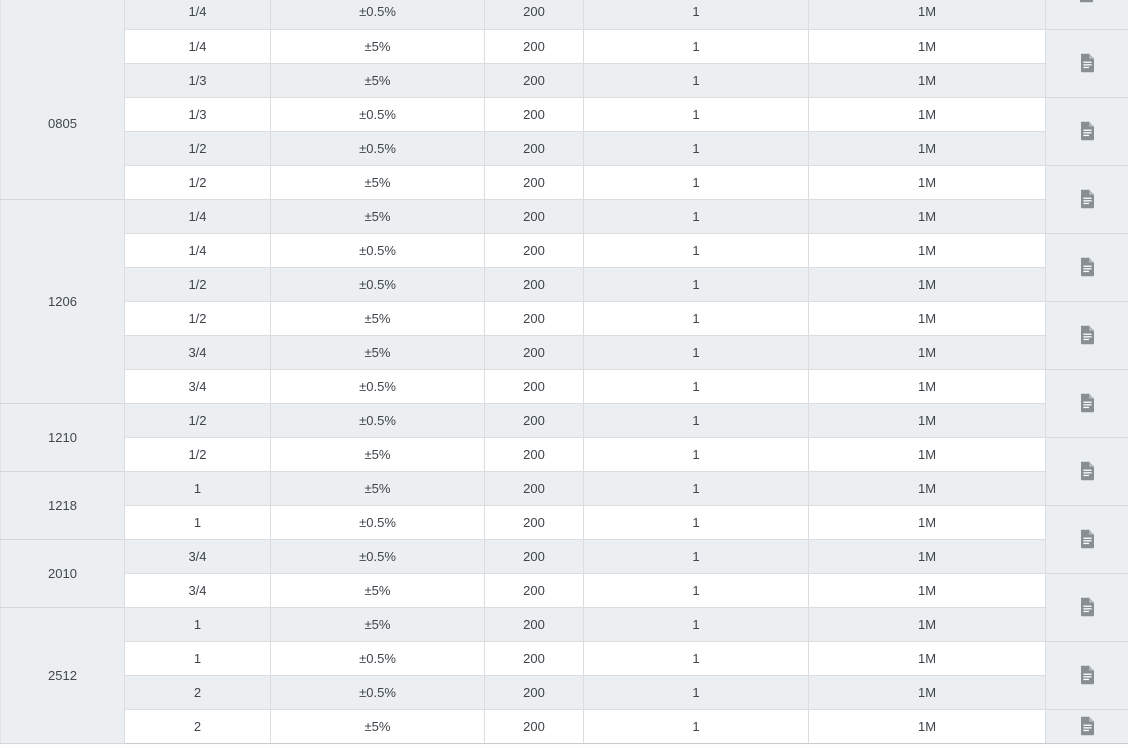  I want to click on table-row: 3/4 ±0.5% 200 1 1M, so click(564, 403).